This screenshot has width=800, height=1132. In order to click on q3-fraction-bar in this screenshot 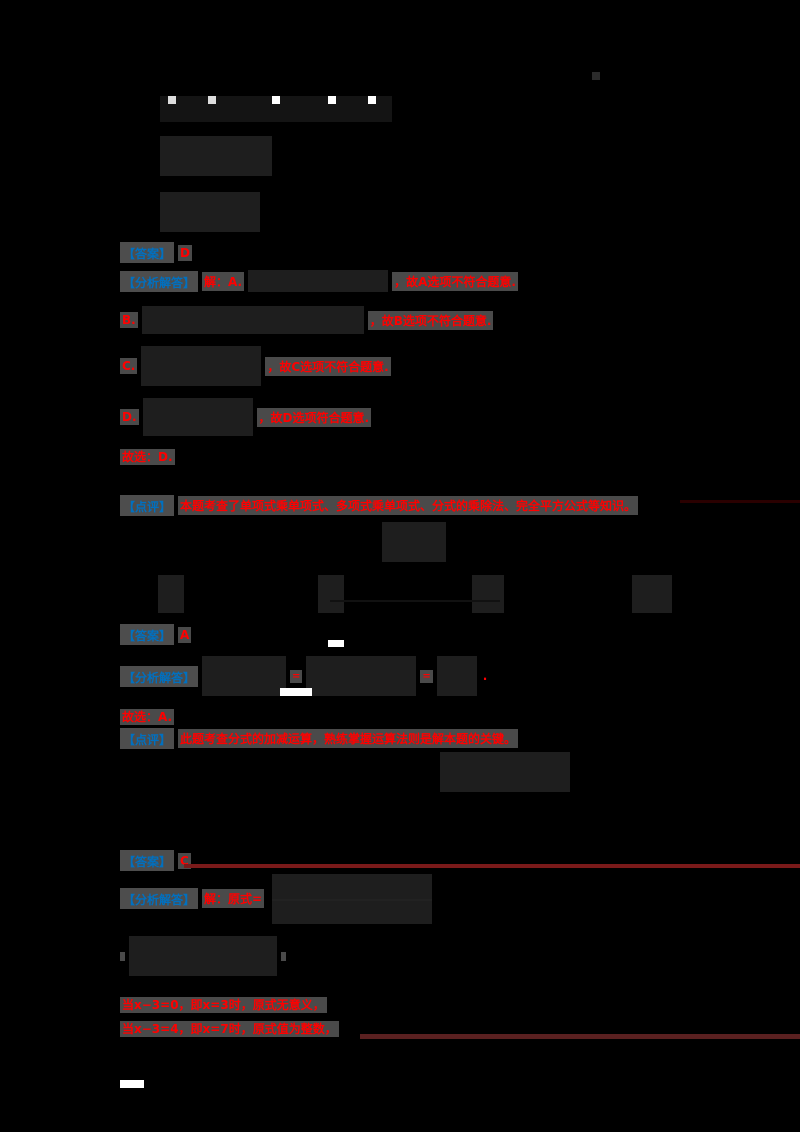, I will do `click(352, 900)`.